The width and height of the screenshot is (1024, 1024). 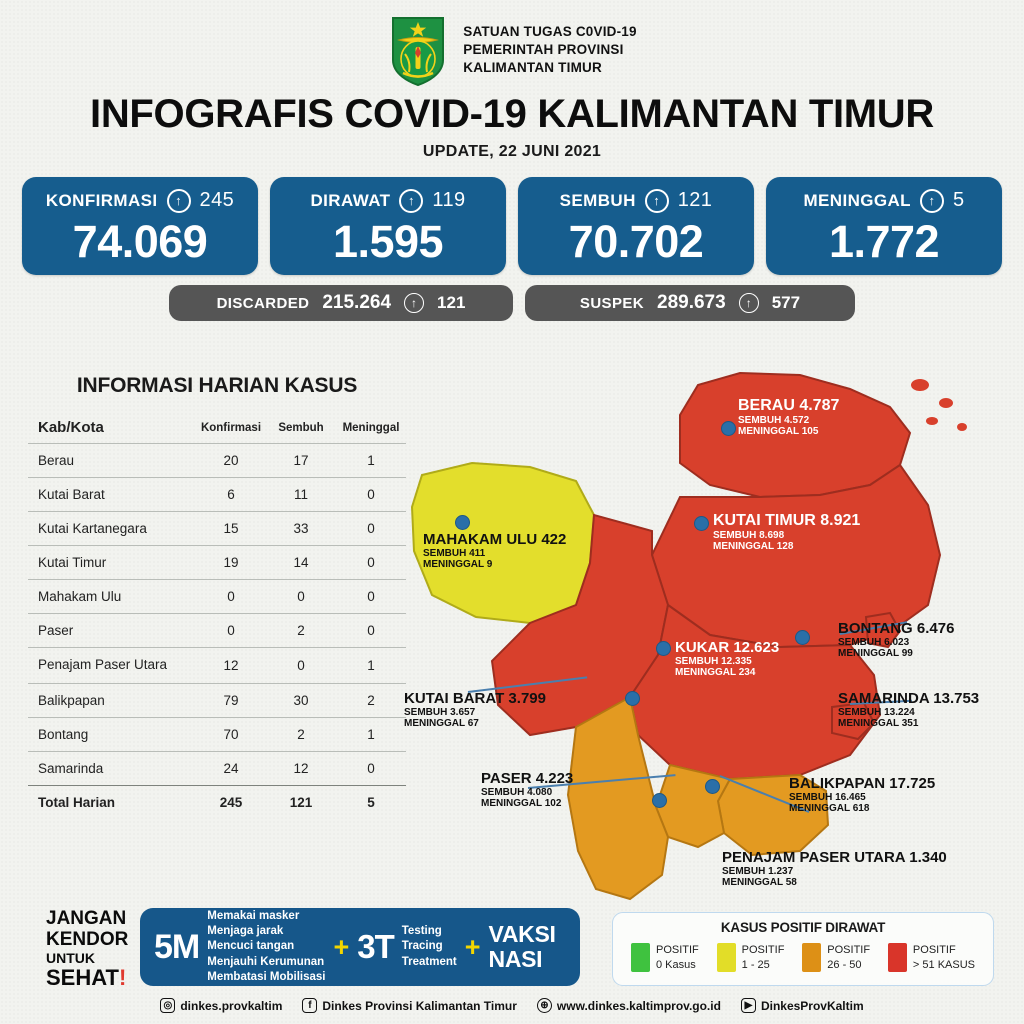 I want to click on legend-item-yellow: POSITIF 1 - 25, so click(x=750, y=957).